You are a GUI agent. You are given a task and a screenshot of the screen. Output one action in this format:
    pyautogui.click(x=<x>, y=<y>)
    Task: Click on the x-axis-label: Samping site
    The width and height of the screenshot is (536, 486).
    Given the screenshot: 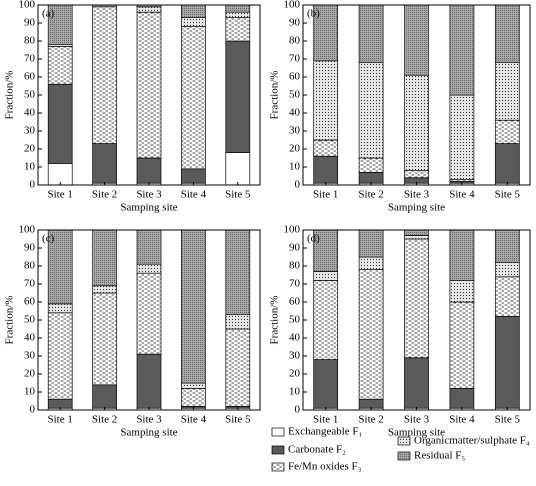 What is the action you would take?
    pyautogui.click(x=148, y=433)
    